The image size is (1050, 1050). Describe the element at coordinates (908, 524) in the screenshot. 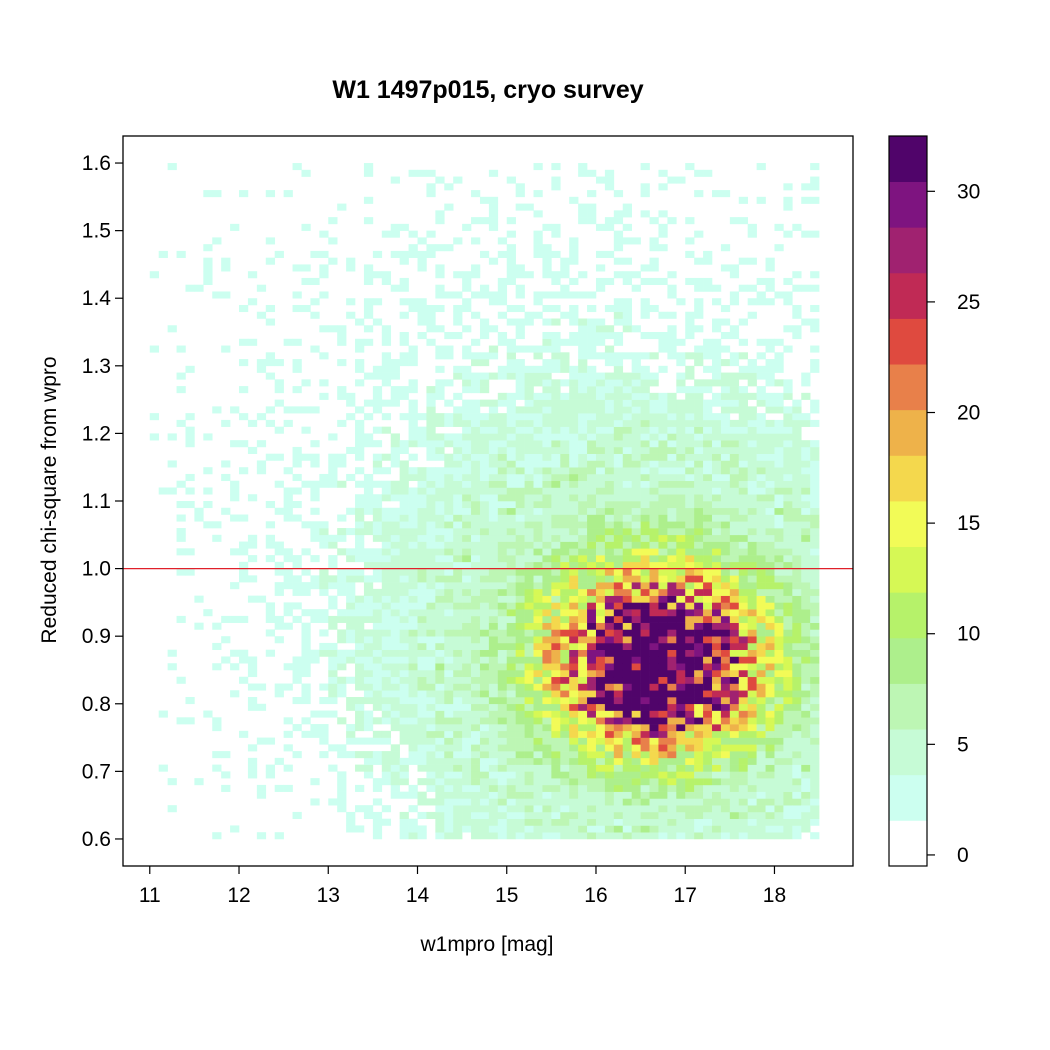

I see `colorbar-segment` at that location.